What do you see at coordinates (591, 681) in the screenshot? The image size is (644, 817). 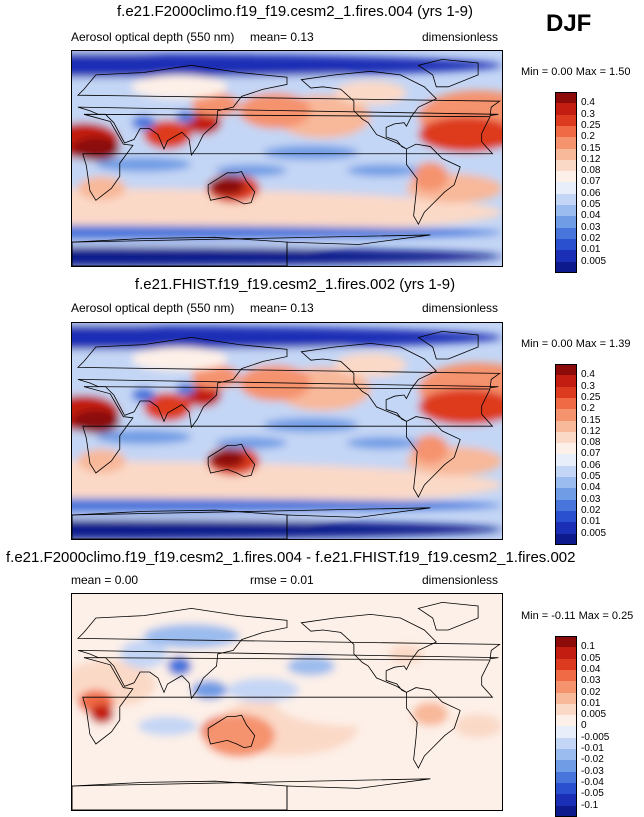 I see `colorbar-tick-label: 0.03` at bounding box center [591, 681].